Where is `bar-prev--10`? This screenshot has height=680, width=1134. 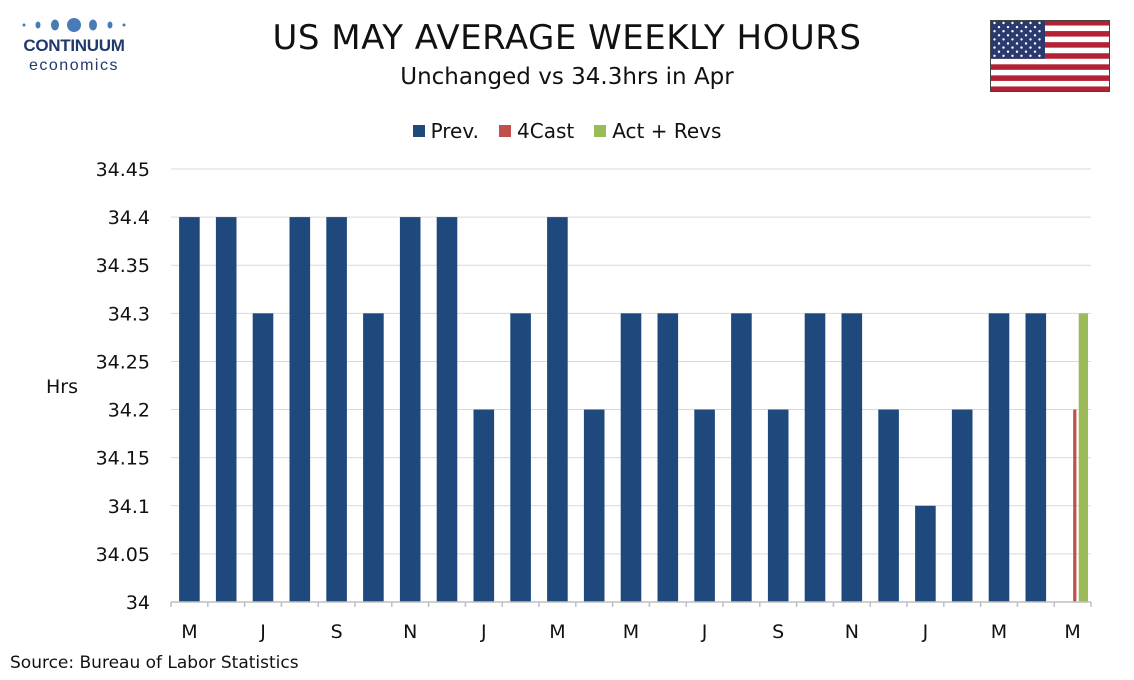
bar-prev--10 is located at coordinates (557, 409).